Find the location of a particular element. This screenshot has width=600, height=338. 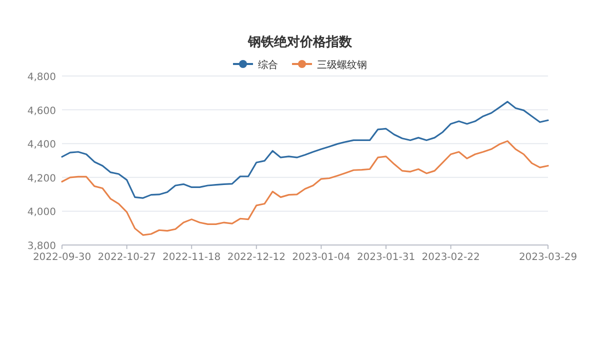

x-tick-label: 2023-03-29 is located at coordinates (548, 257).